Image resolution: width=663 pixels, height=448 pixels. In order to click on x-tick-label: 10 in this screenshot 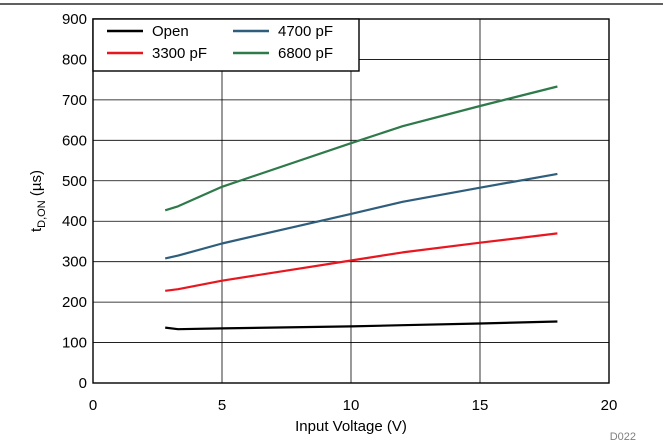, I will do `click(351, 405)`.